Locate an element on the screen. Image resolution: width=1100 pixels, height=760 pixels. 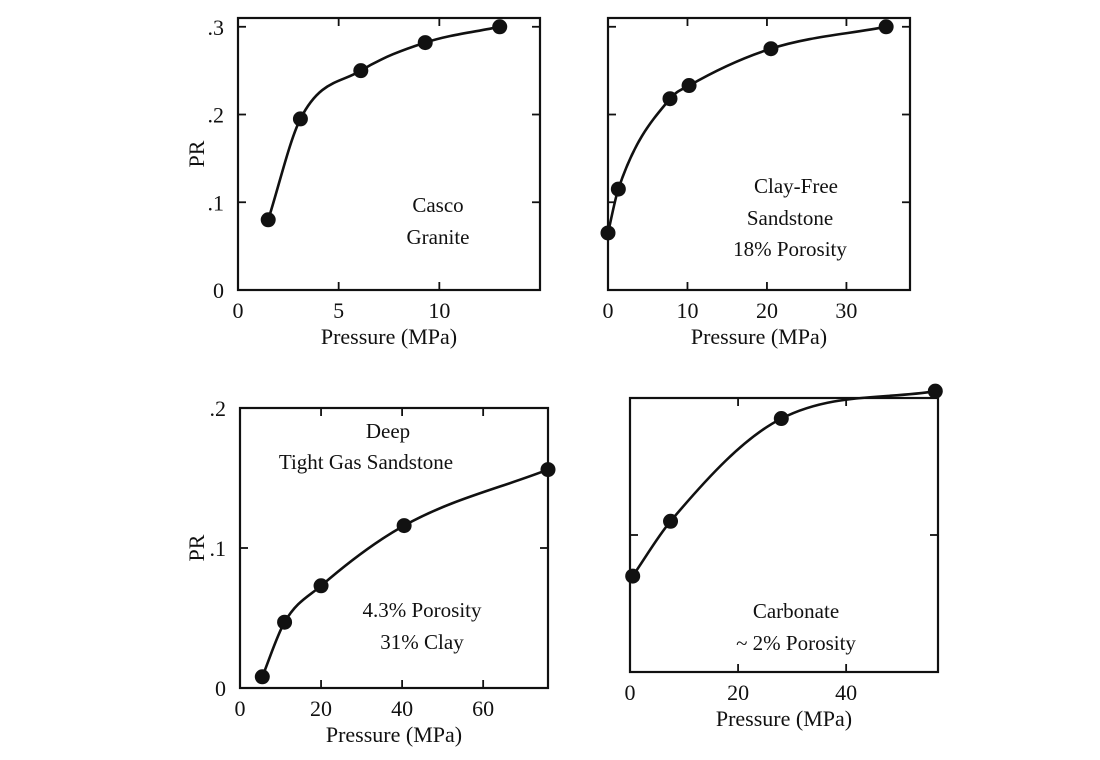
chart-annotation: Carbonate is located at coordinates (796, 611).